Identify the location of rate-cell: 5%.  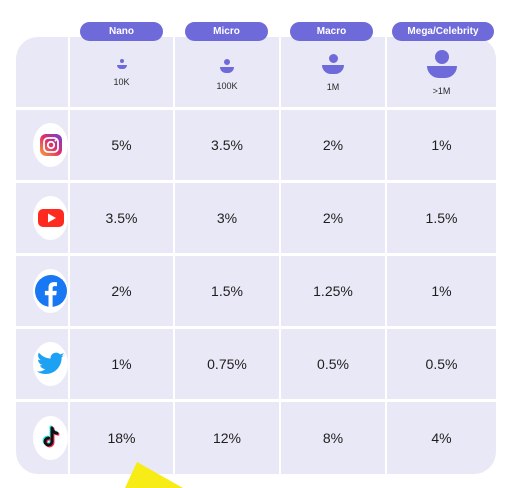
(121, 145).